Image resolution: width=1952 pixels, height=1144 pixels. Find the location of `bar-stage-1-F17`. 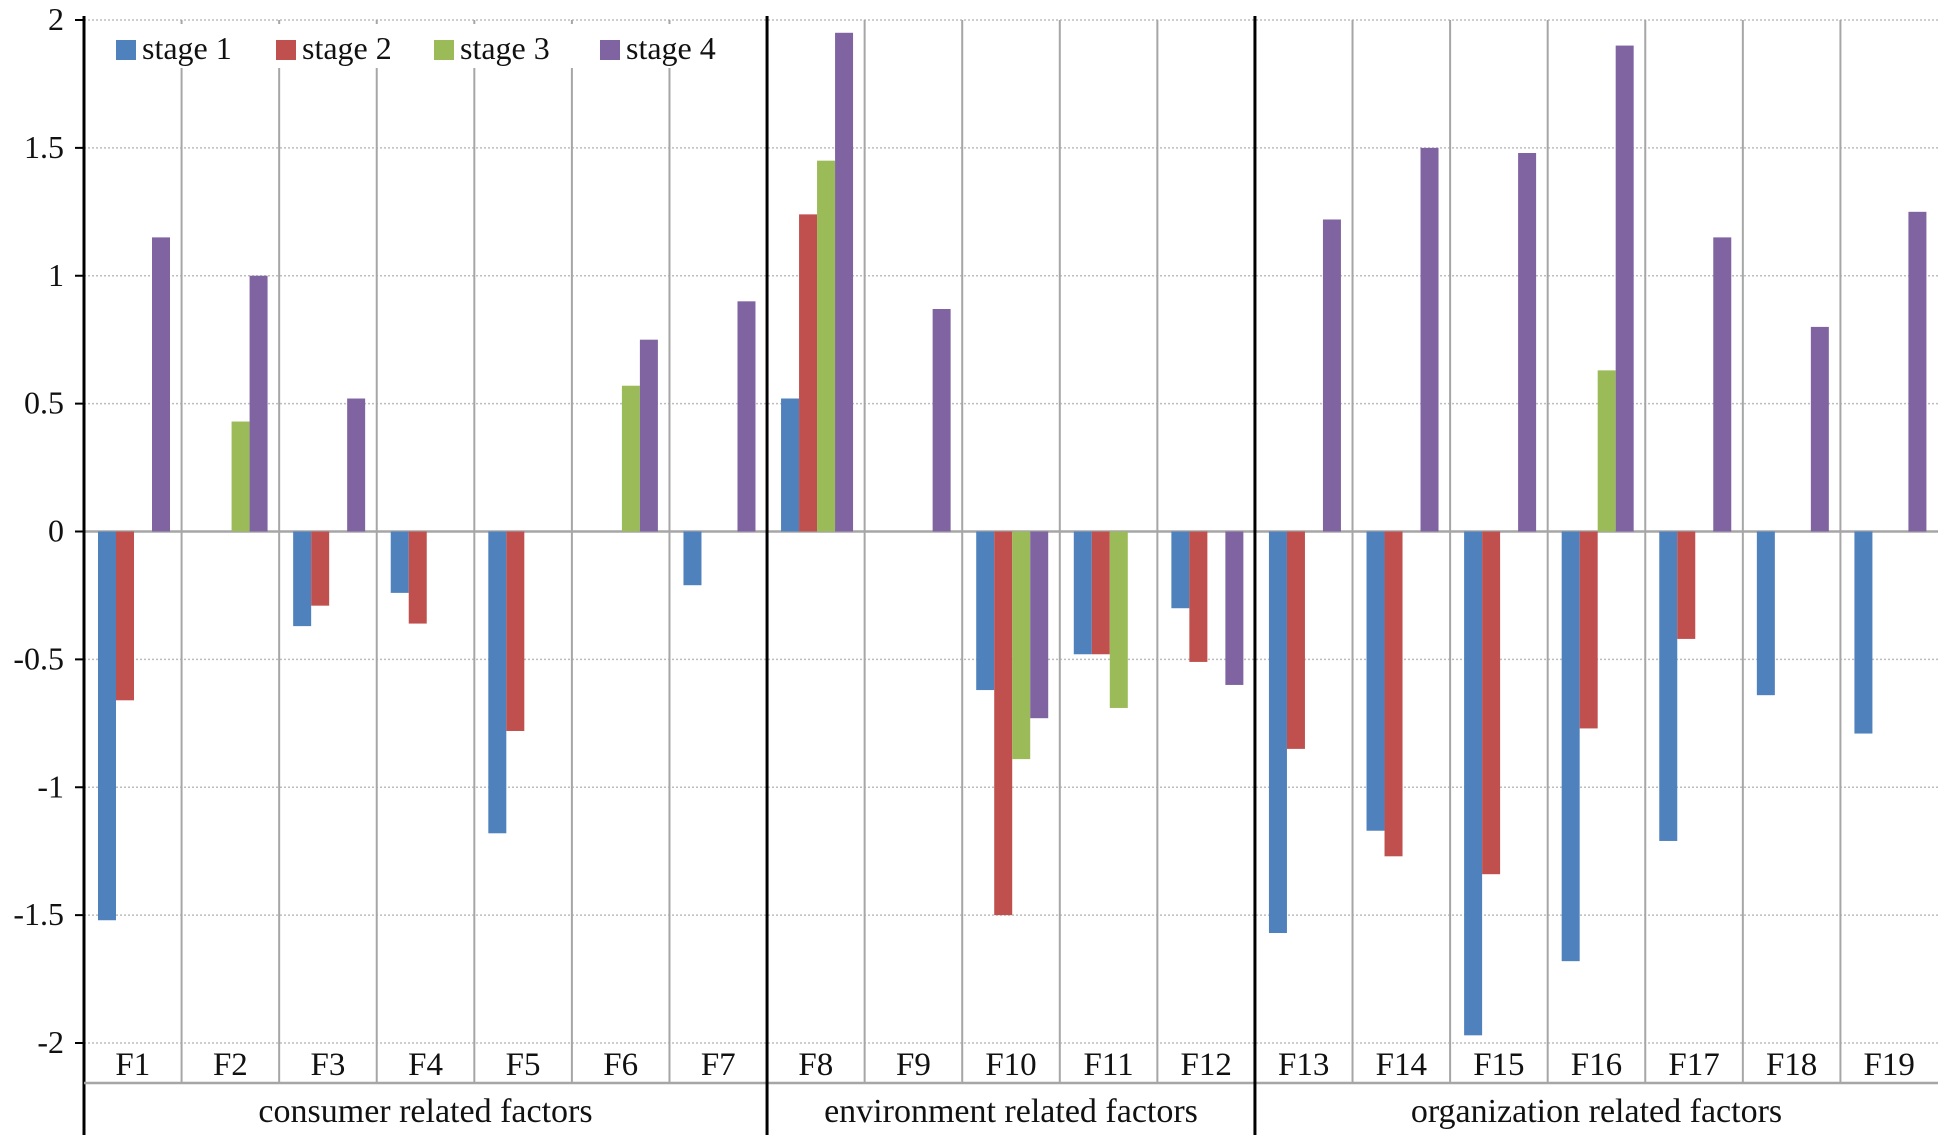

bar-stage-1-F17 is located at coordinates (1668, 686).